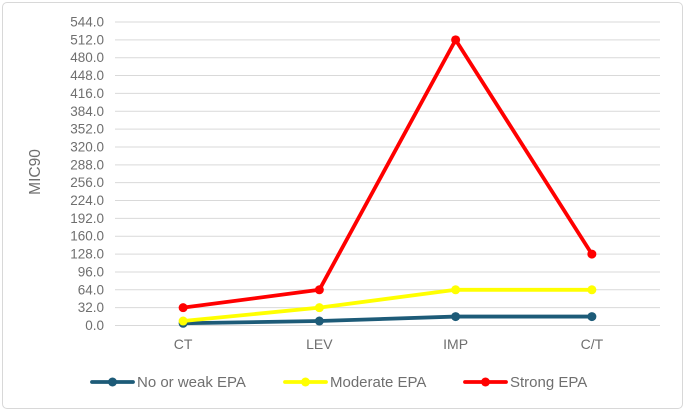 The image size is (685, 417). I want to click on x-category-label: CT, so click(183, 344).